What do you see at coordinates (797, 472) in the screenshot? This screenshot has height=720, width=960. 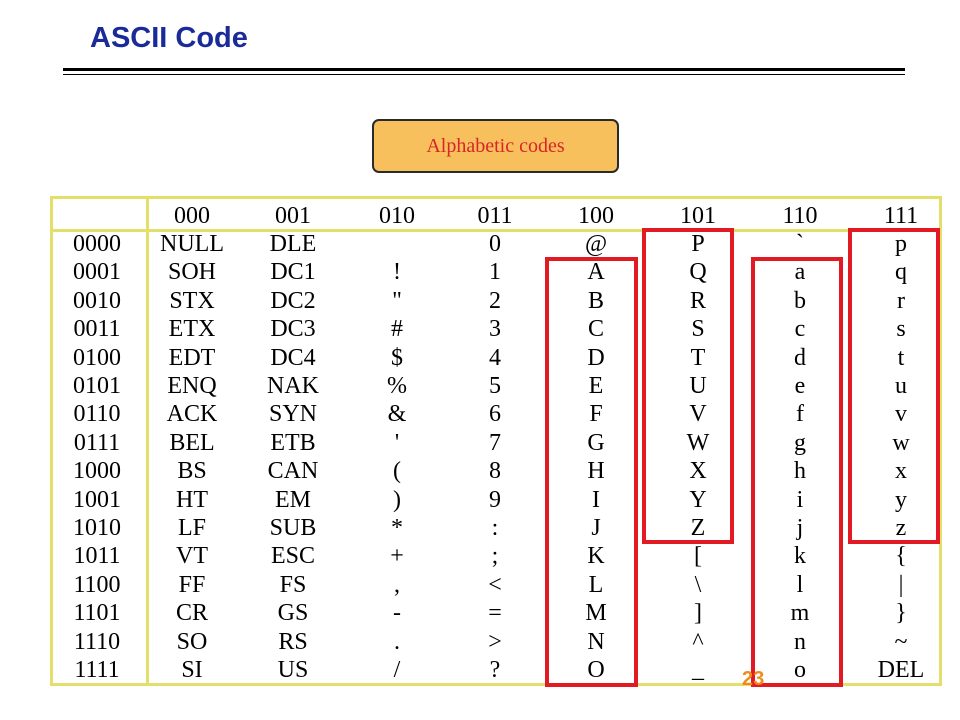 I see `lowercase-highlight-box-left` at bounding box center [797, 472].